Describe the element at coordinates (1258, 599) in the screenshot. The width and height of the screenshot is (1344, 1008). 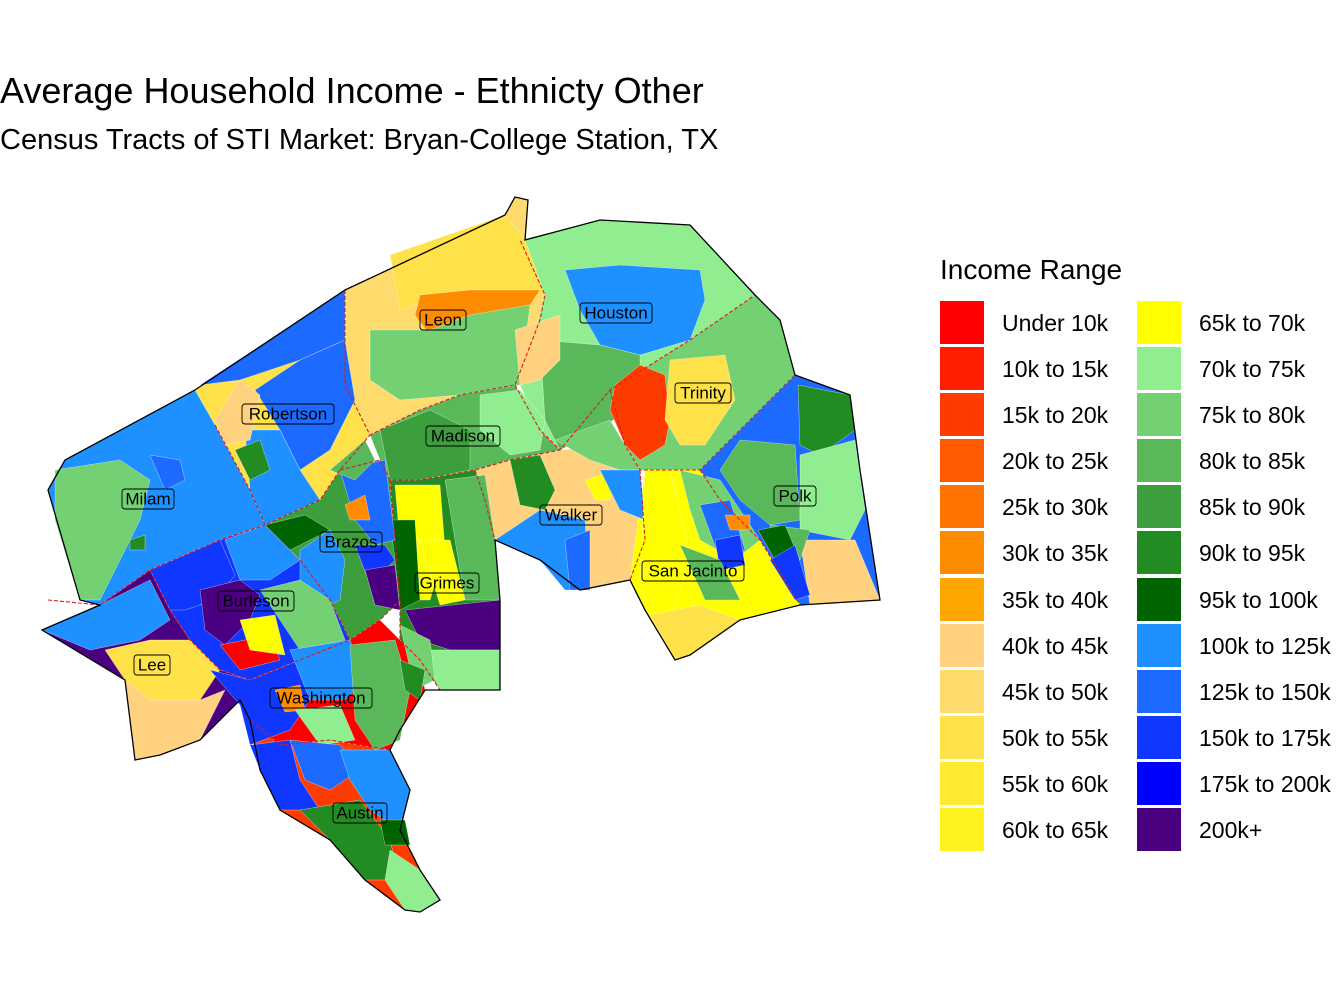
I see `legend-label: 95k to 100k` at that location.